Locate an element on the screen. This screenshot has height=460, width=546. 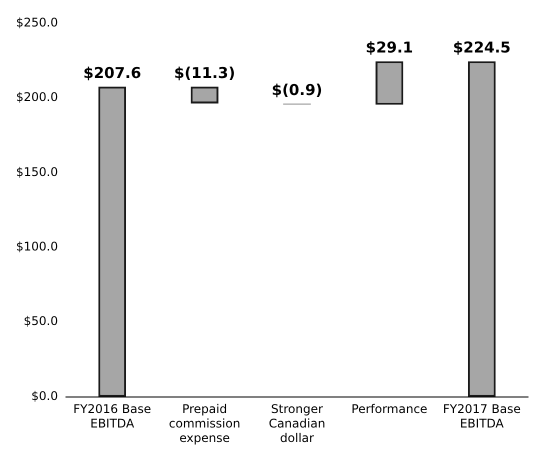
x-tick-label: Stronger Canadian dollar is located at coordinates (297, 423).